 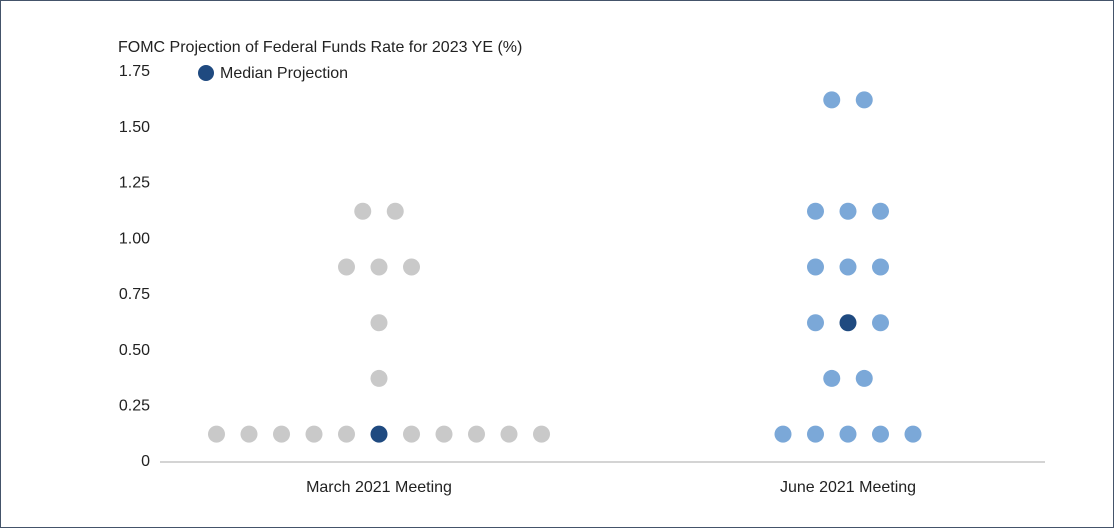 What do you see at coordinates (134, 183) in the screenshot?
I see `y-tick-label: 1.25` at bounding box center [134, 183].